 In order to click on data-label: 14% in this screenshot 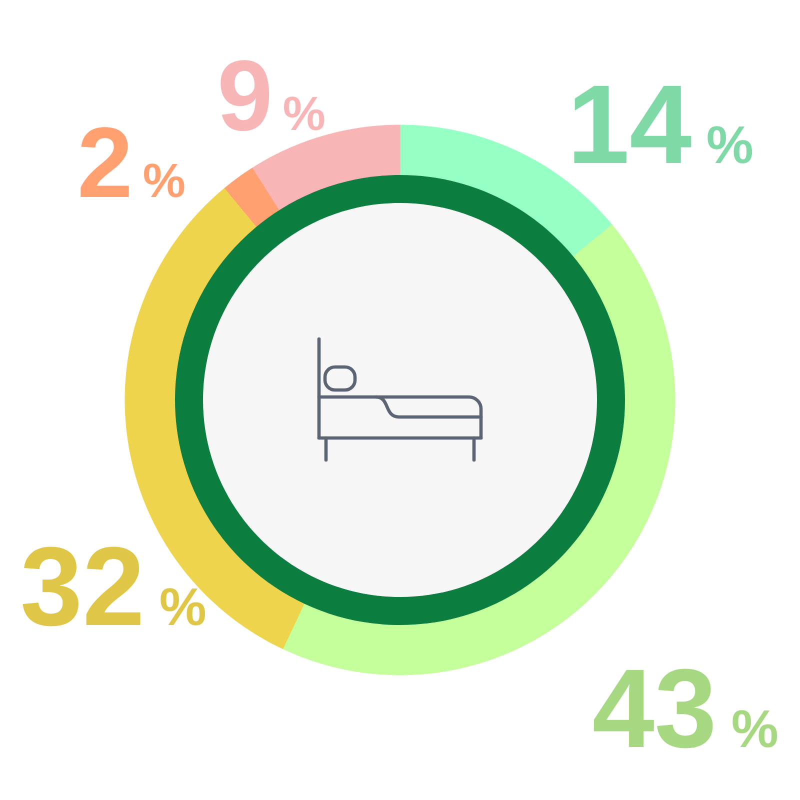, I will do `click(663, 125)`.